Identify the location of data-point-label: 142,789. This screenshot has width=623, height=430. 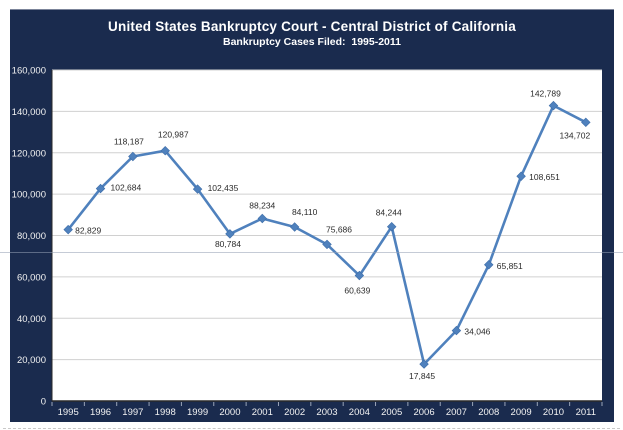
(545, 94).